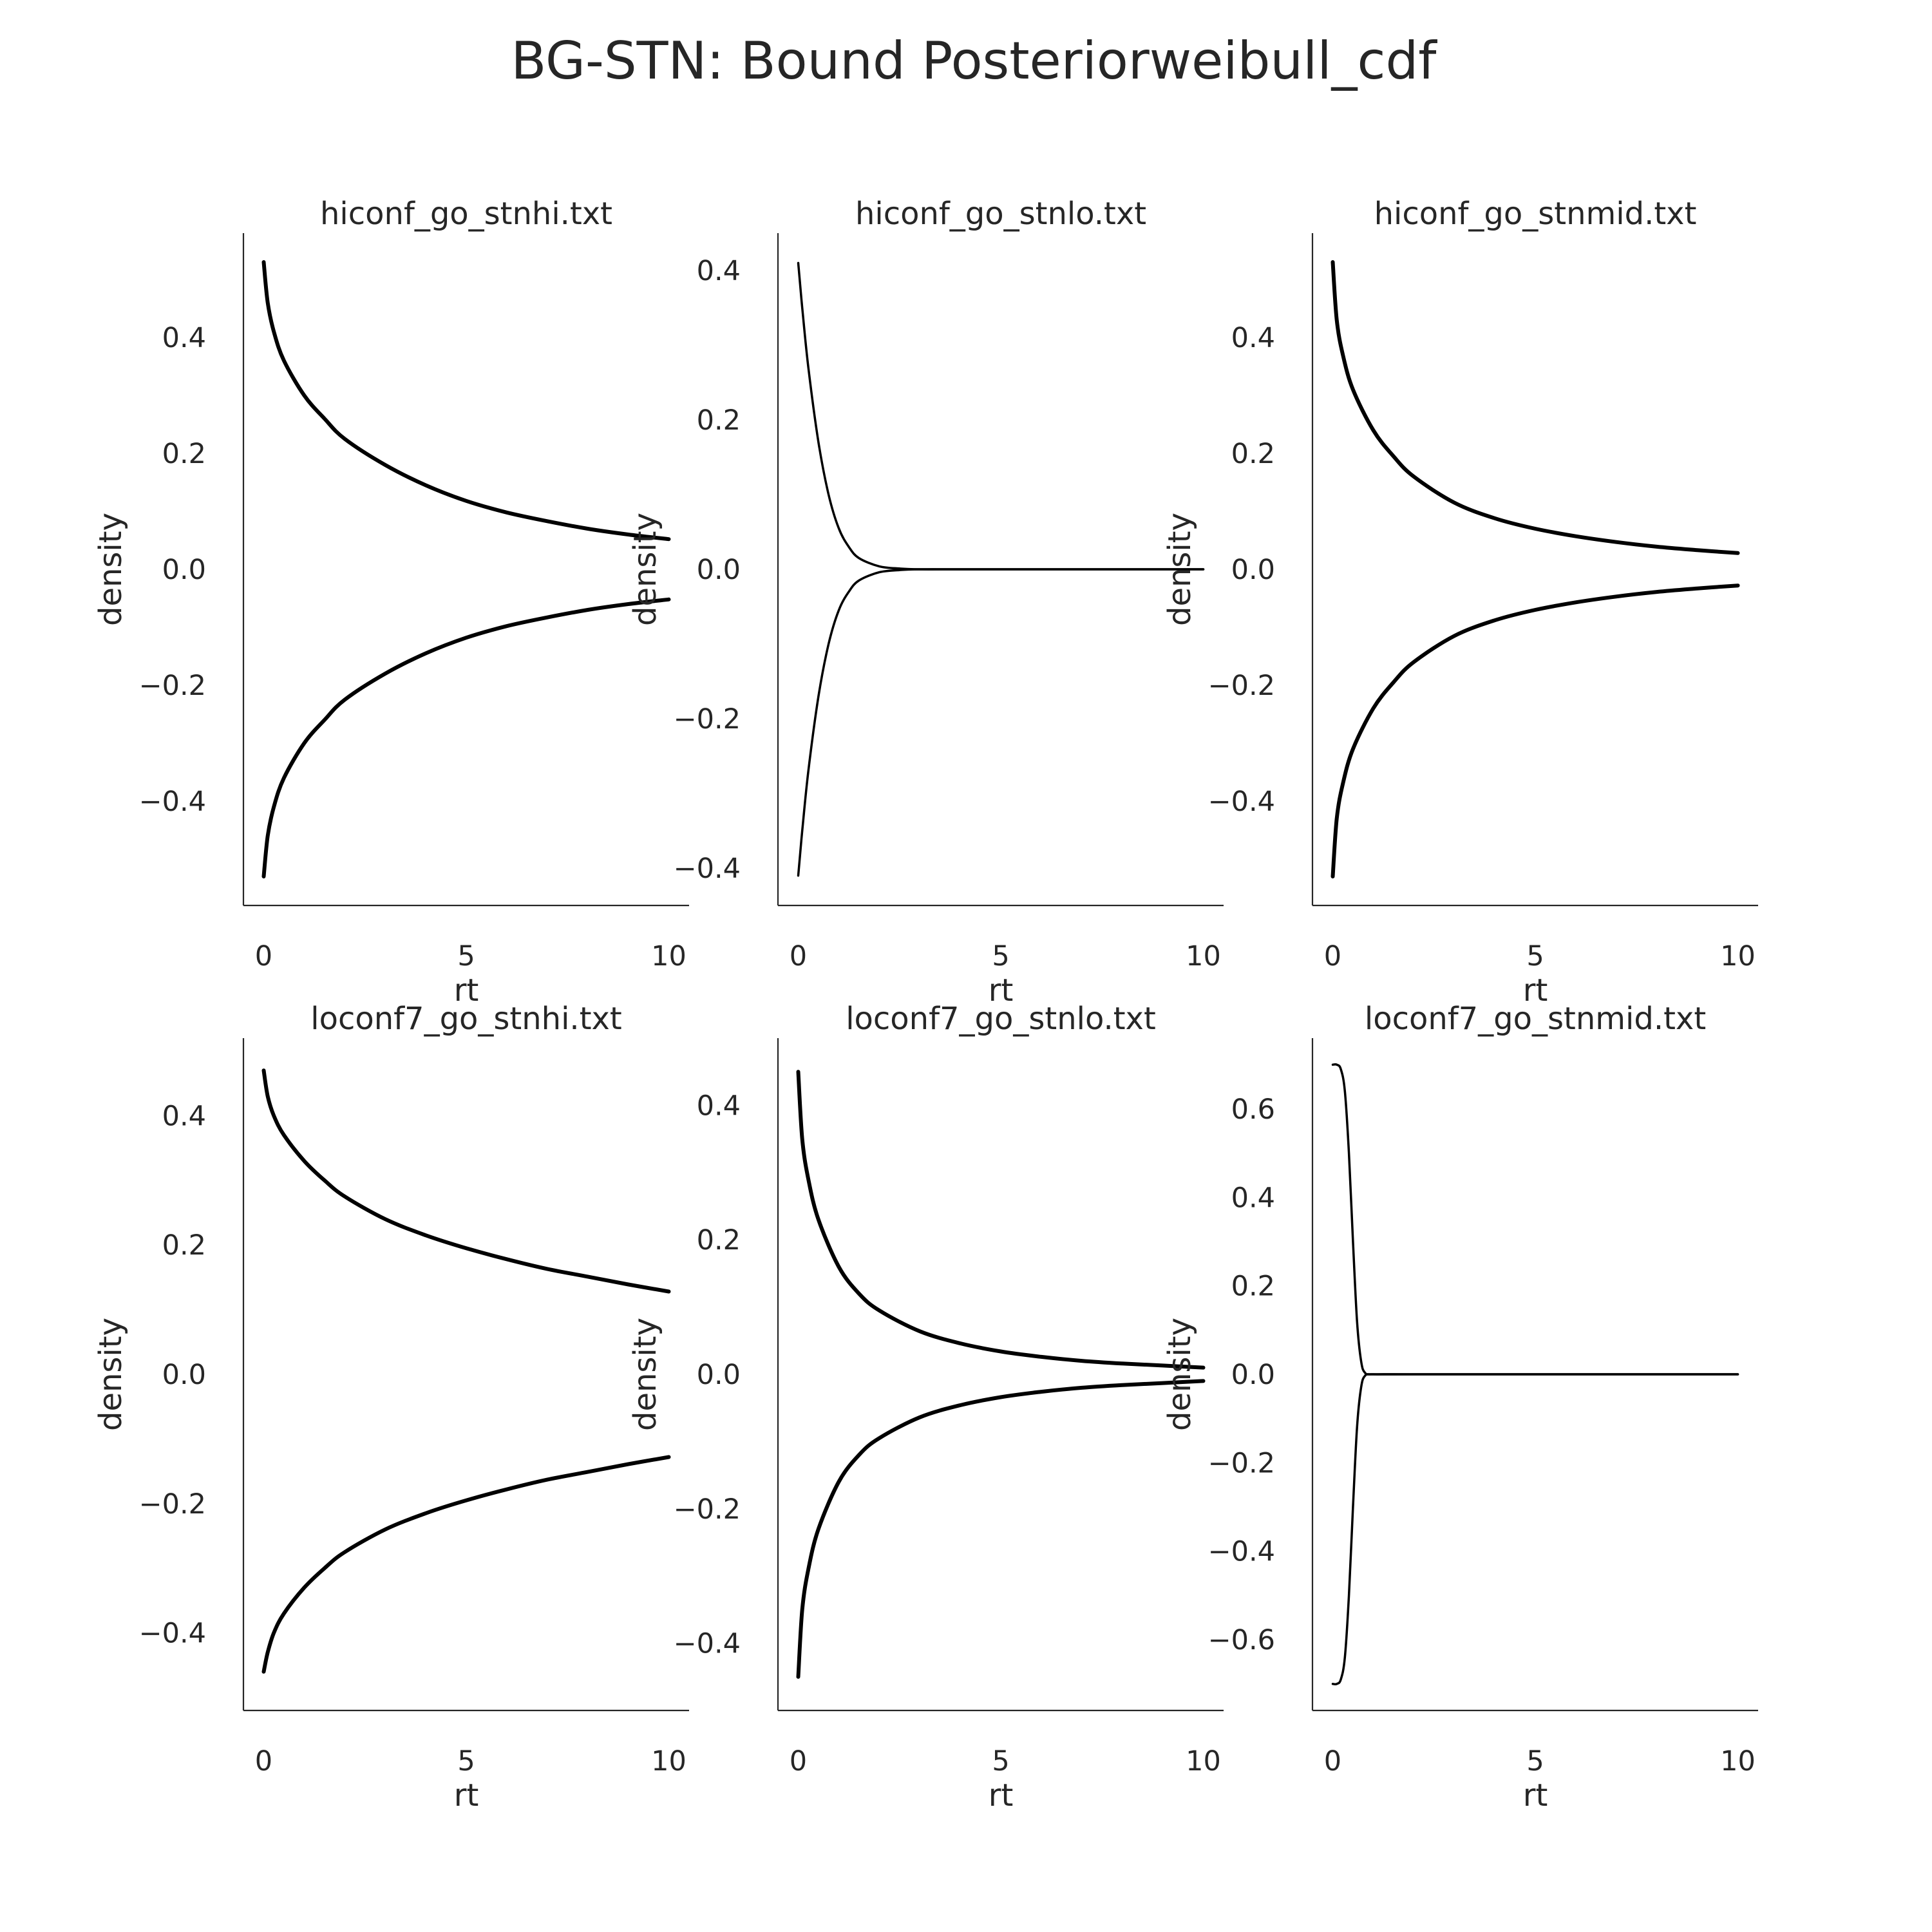 The width and height of the screenshot is (1932, 1932). What do you see at coordinates (1001, 214) in the screenshot?
I see `subplot-title: hiconf_go_stnlo.txt` at bounding box center [1001, 214].